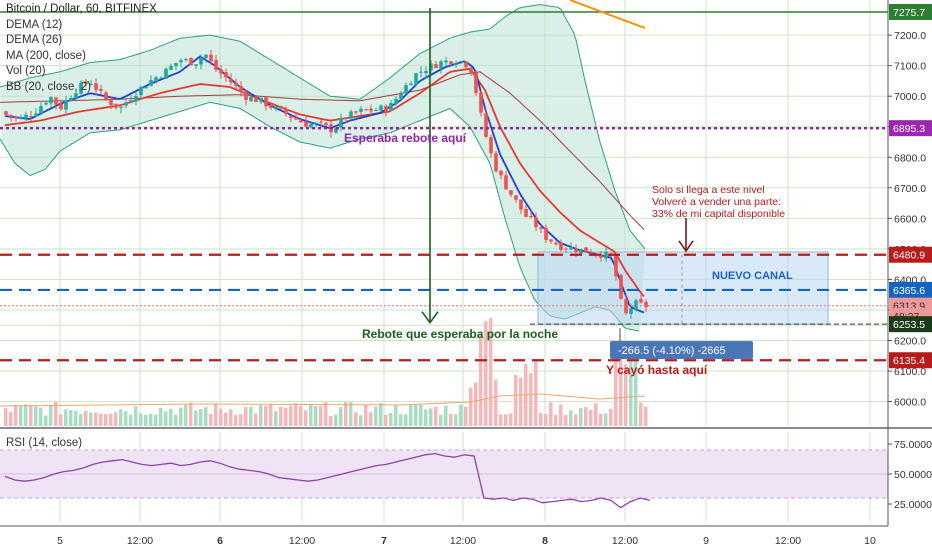 Image resolution: width=932 pixels, height=554 pixels. Describe the element at coordinates (46, 55) in the screenshot. I see `legend-ma200: MA (200, close)` at that location.